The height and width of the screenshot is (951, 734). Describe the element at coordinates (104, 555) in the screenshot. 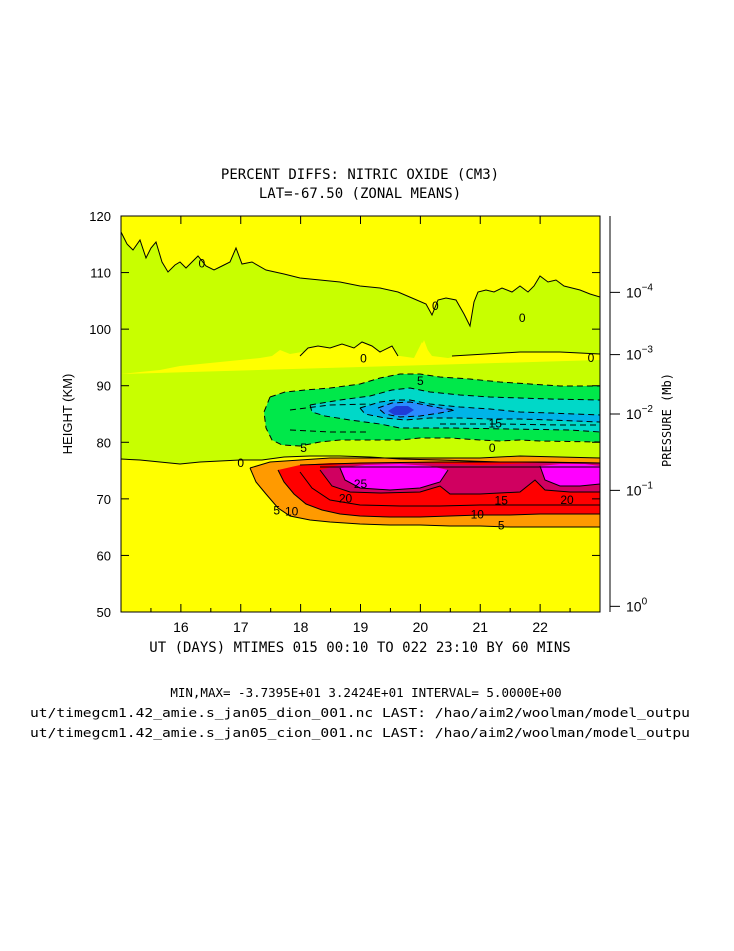

I see `y-tick-label: 60` at that location.